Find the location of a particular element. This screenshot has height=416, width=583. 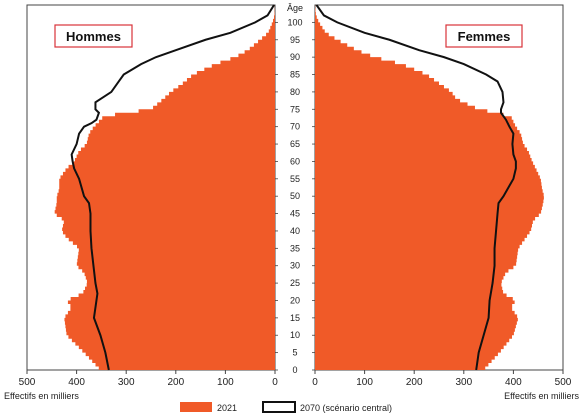

x-axis-label-femmes: Effectifs en milliers is located at coordinates (541, 396).